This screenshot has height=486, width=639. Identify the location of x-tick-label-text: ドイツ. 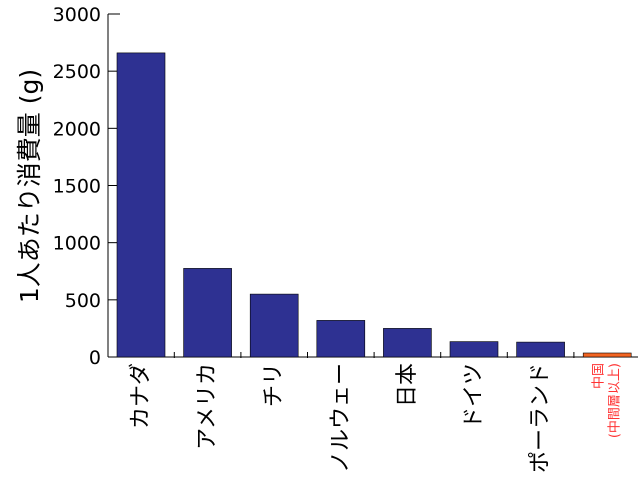
(474, 396).